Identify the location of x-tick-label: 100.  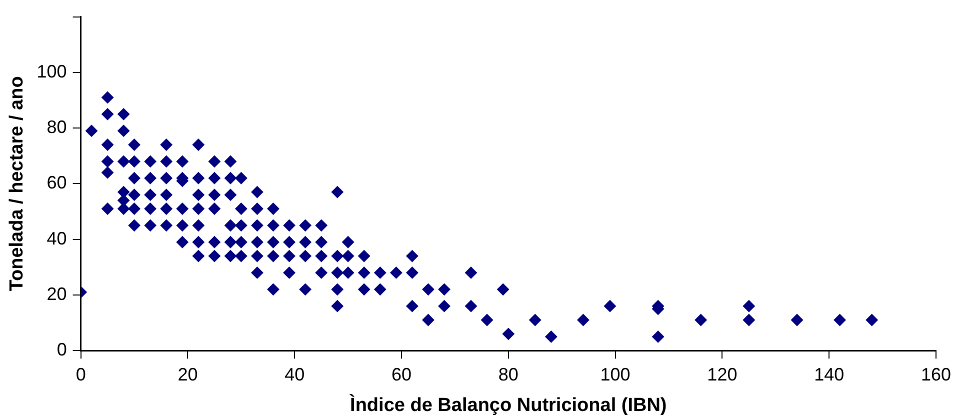
(615, 374).